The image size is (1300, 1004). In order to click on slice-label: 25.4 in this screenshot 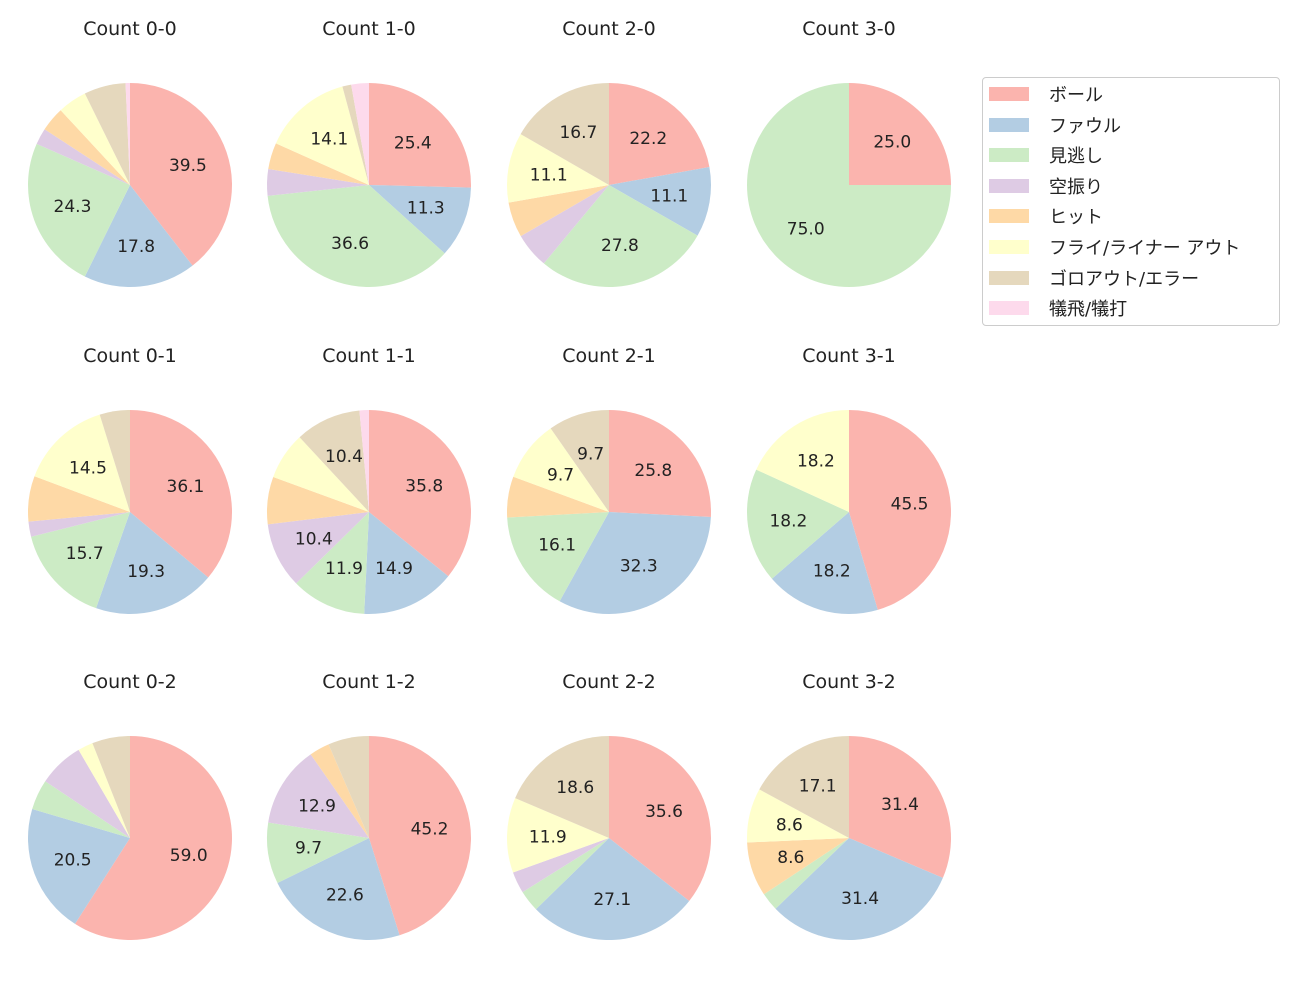, I will do `click(413, 143)`.